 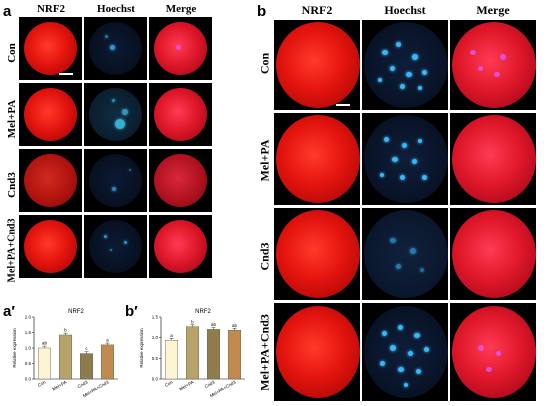 What do you see at coordinates (264, 256) in the screenshot?
I see `row-label-b-cnd3: Cnd3` at bounding box center [264, 256].